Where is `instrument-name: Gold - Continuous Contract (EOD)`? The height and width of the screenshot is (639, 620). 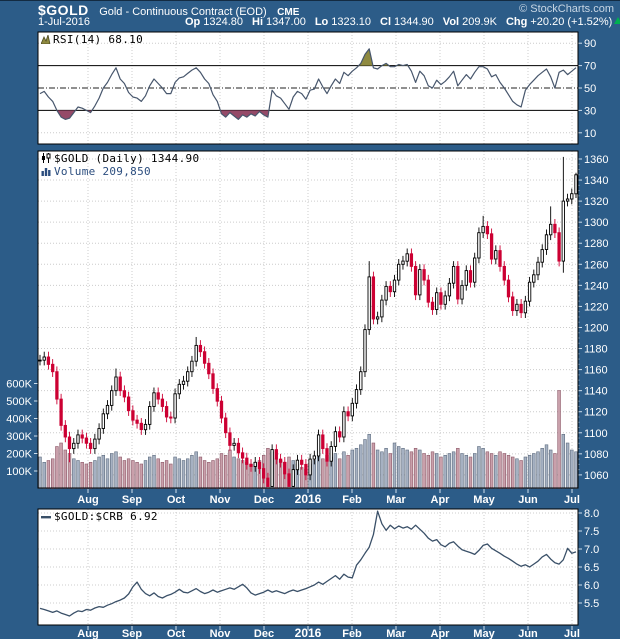
instrument-name: Gold - Continuous Contract (EOD) is located at coordinates (183, 12).